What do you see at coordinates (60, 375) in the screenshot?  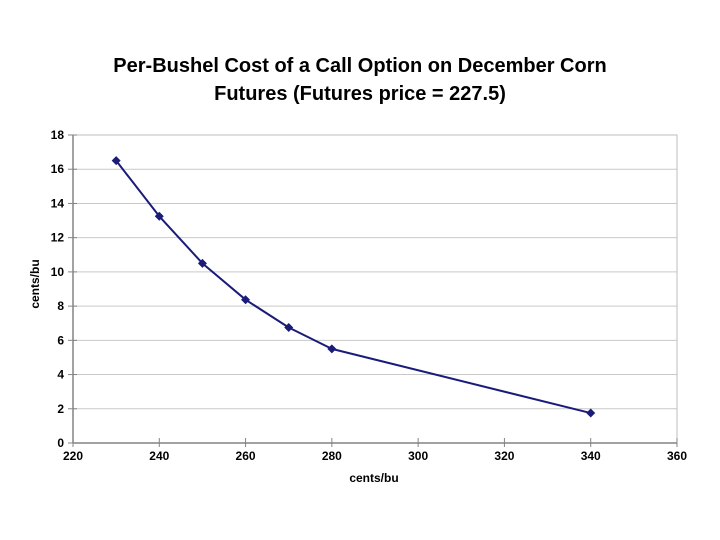 I see `y-tick-label: 4` at bounding box center [60, 375].